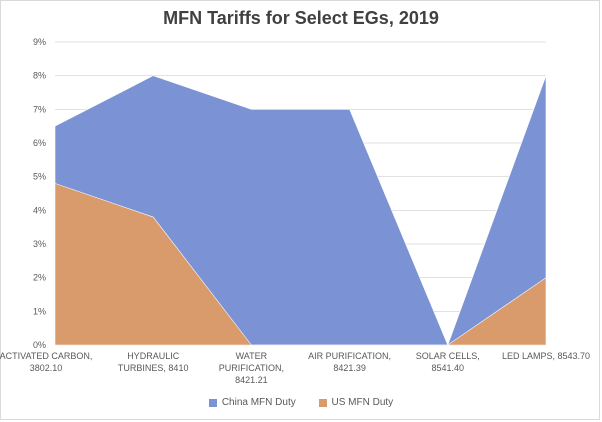 The width and height of the screenshot is (602, 422). I want to click on legend-item-us: US MFN Duty, so click(356, 402).